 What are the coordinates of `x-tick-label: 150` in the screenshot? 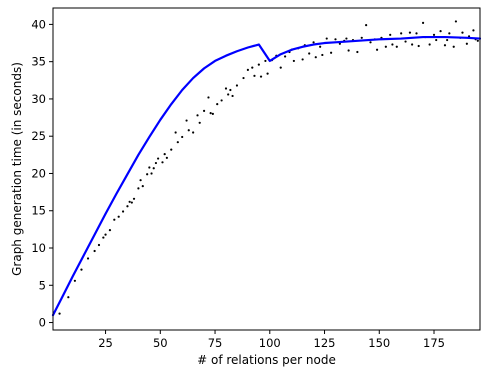 It's located at (379, 343).